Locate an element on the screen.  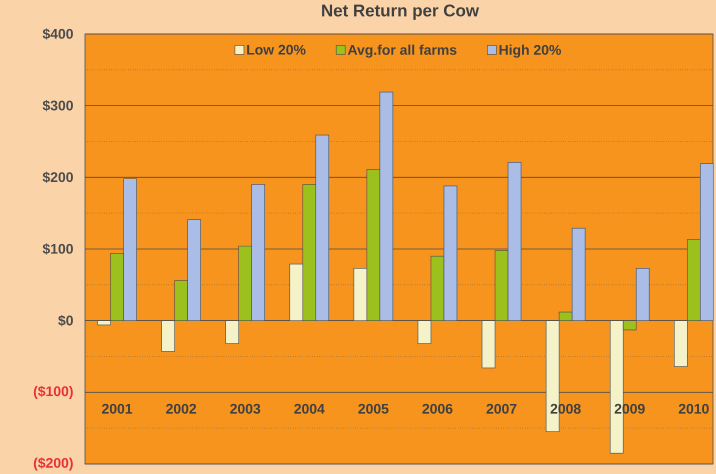
x-tick-label: 2004 is located at coordinates (309, 409).